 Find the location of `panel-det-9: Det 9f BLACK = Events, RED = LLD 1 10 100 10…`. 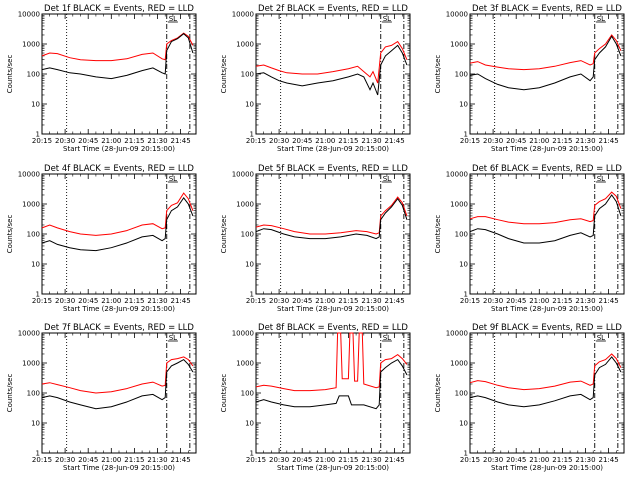

panel-det-9: Det 9f BLACK = Events, RED = LLD 1 10 100 10… is located at coordinates (529, 397).